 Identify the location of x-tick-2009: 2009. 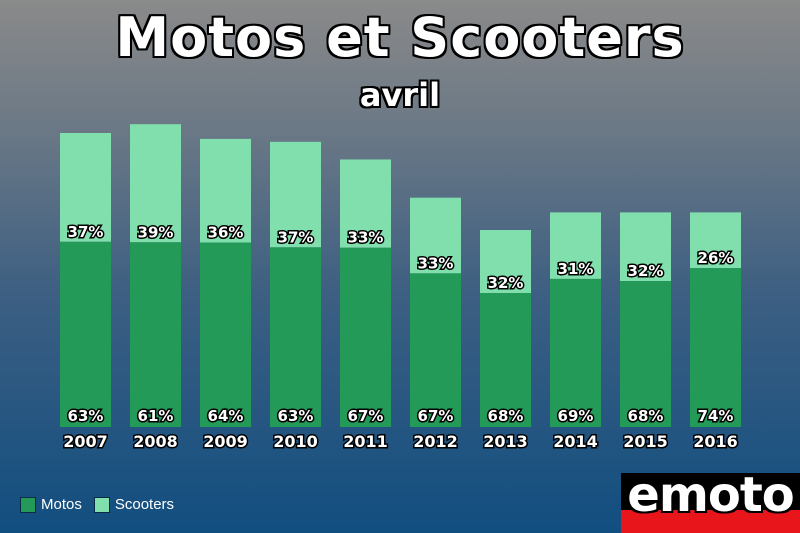
(225, 441).